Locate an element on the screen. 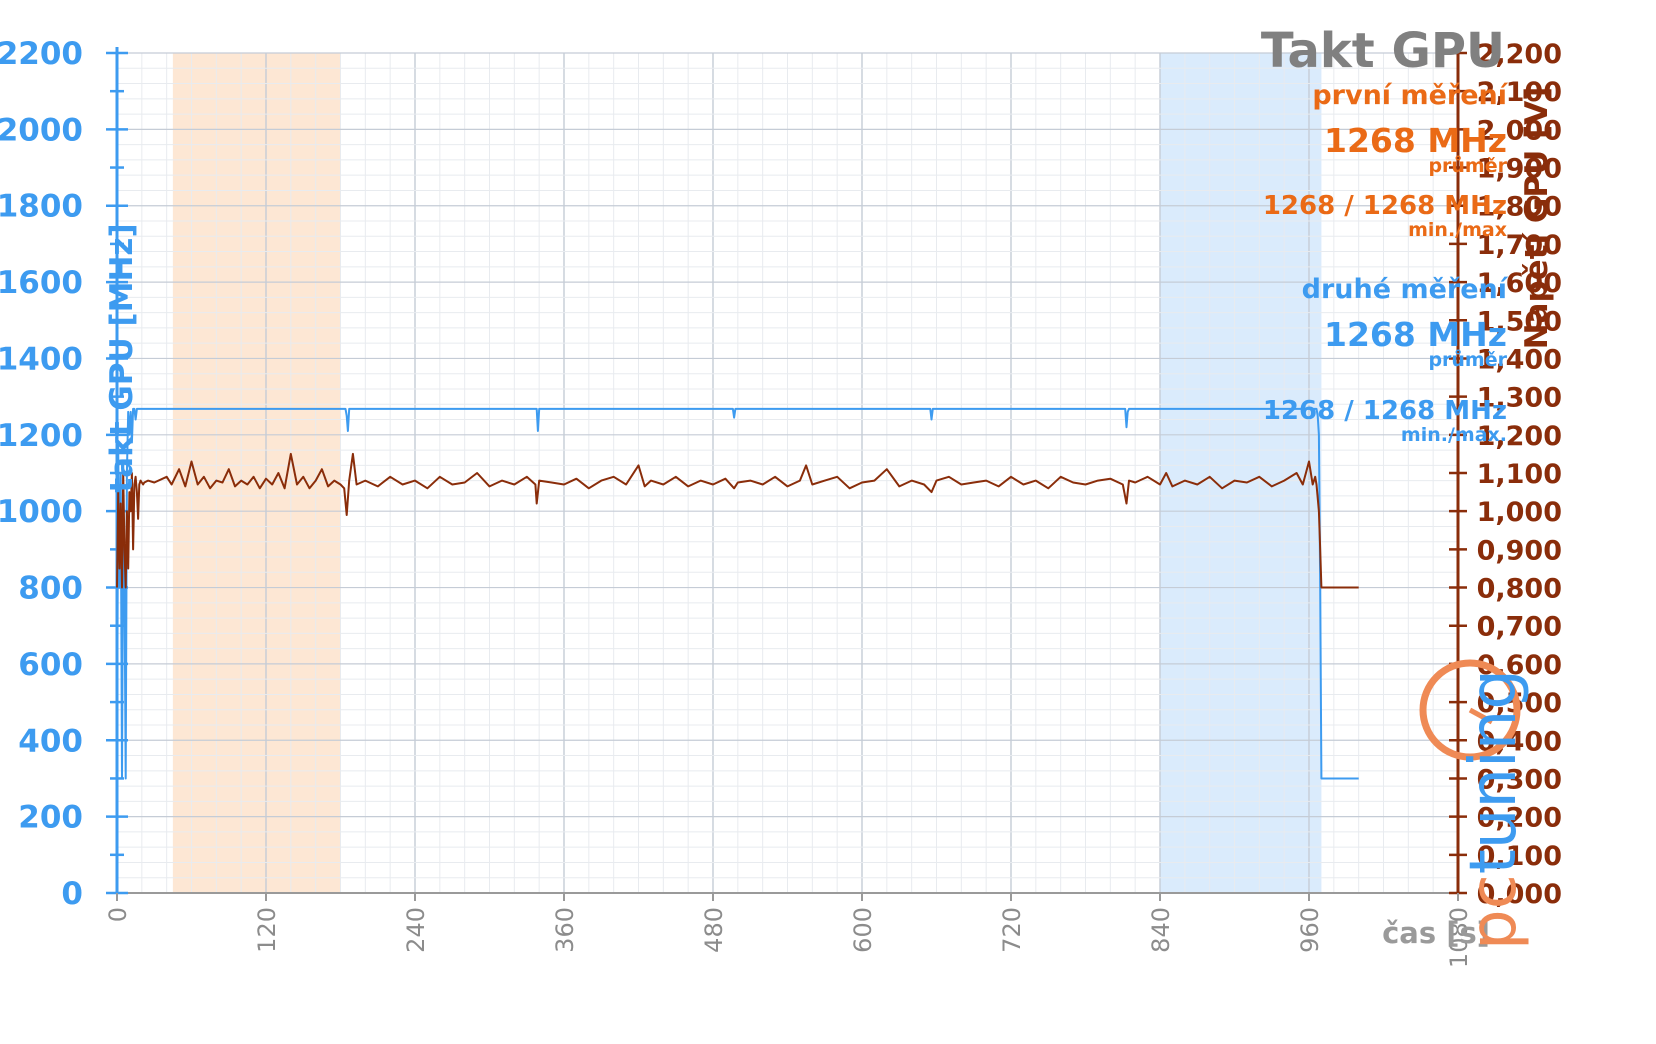 The image size is (1656, 1044). y-right-tick-label: 1,000 is located at coordinates (1519, 512).